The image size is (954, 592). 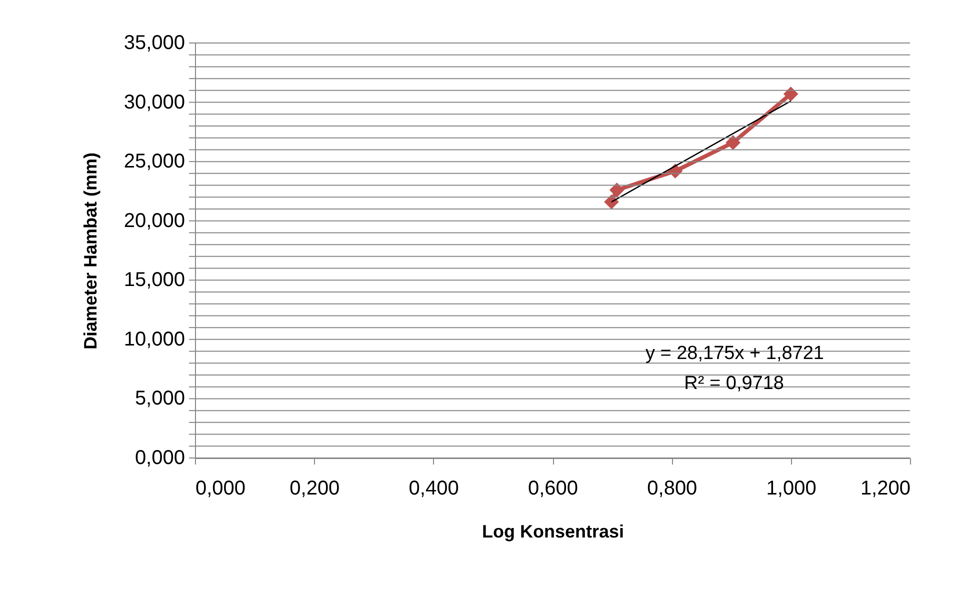 I want to click on x-tick-label: 1,200, so click(x=885, y=489).